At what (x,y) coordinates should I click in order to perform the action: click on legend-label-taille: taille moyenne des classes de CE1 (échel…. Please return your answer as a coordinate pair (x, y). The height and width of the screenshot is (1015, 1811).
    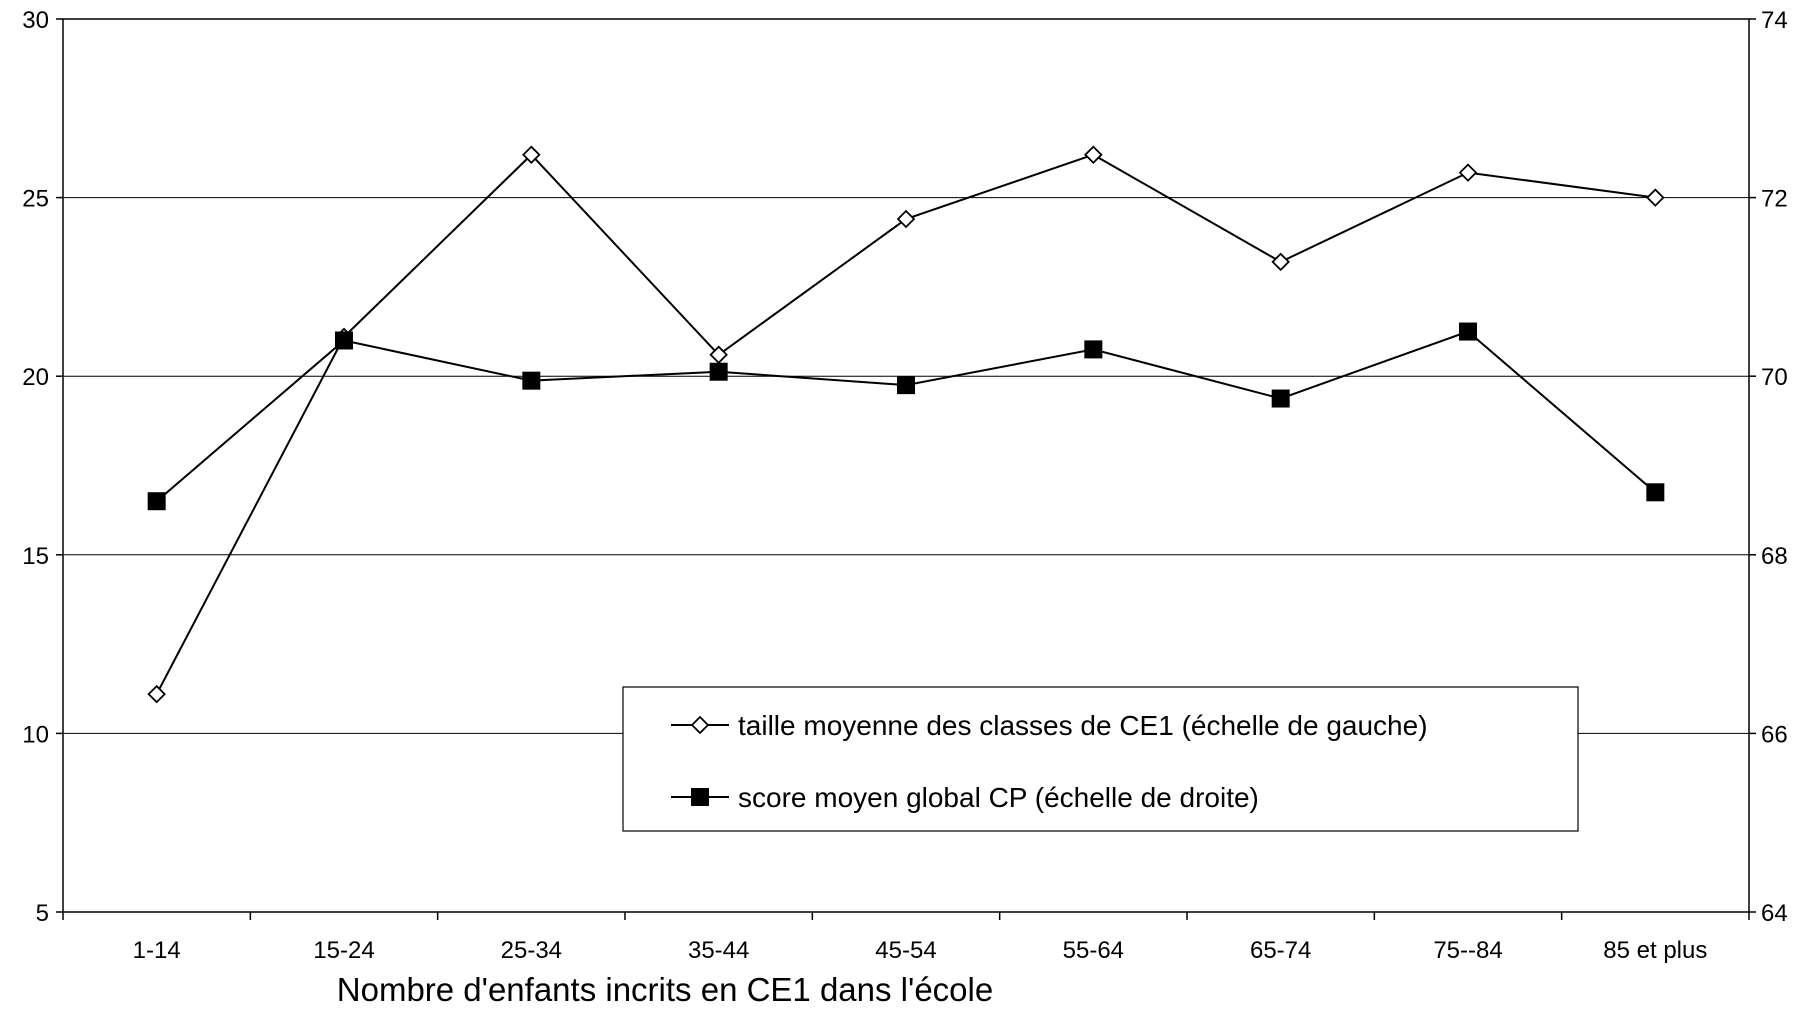
    Looking at the image, I should click on (1083, 725).